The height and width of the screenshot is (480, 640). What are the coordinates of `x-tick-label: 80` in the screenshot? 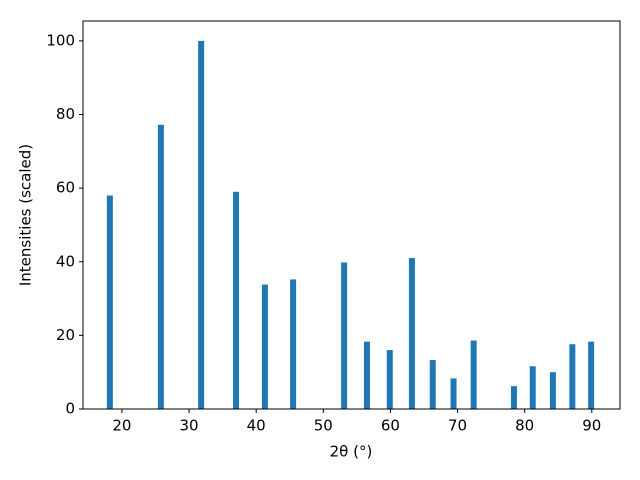 It's located at (524, 426).